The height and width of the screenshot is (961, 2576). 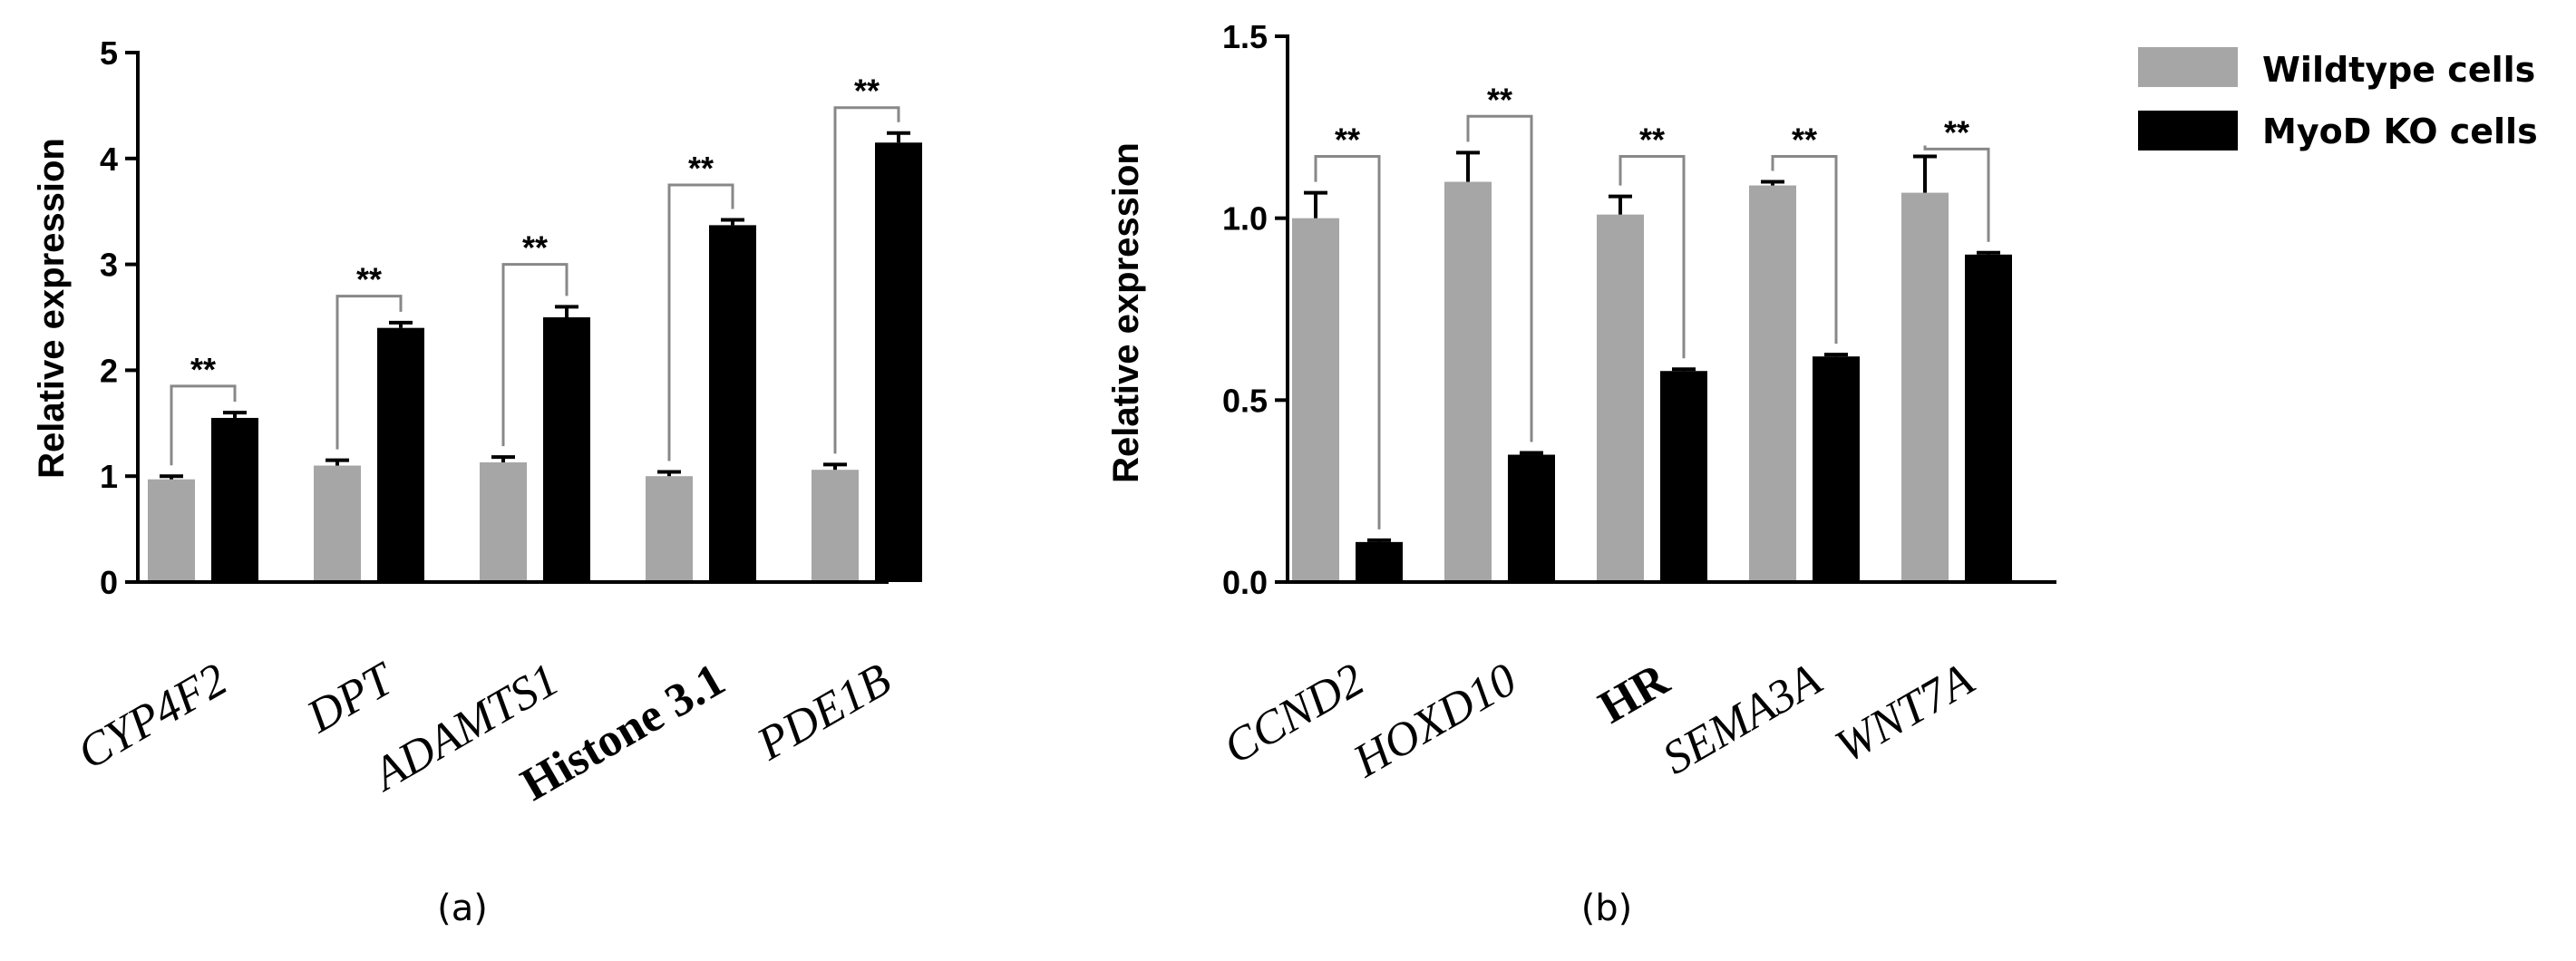 I want to click on category-label: SEMA3A, so click(x=1742, y=719).